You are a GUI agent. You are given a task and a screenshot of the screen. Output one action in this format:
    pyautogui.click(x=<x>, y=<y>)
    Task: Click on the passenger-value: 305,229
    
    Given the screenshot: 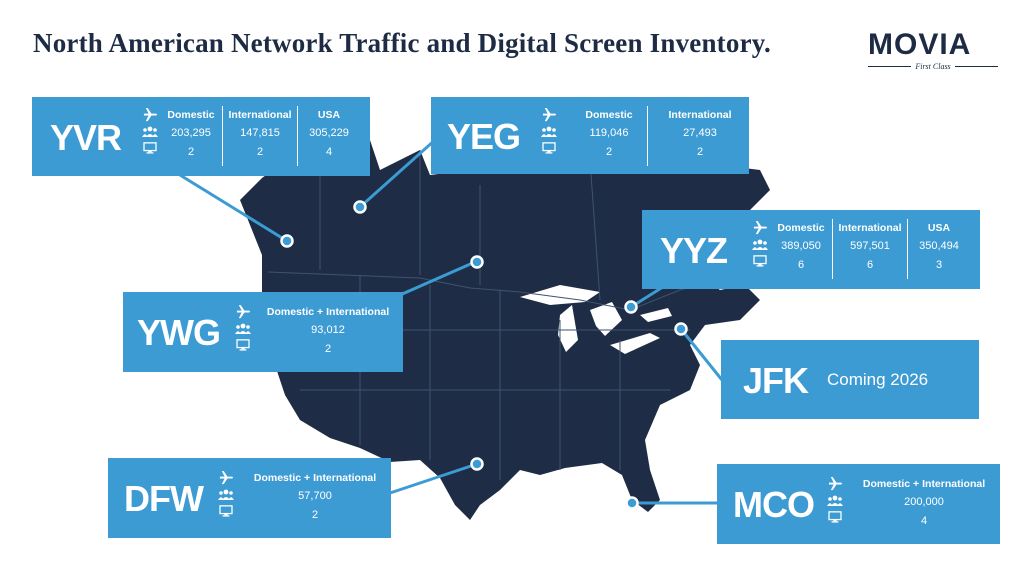 What is the action you would take?
    pyautogui.click(x=329, y=133)
    